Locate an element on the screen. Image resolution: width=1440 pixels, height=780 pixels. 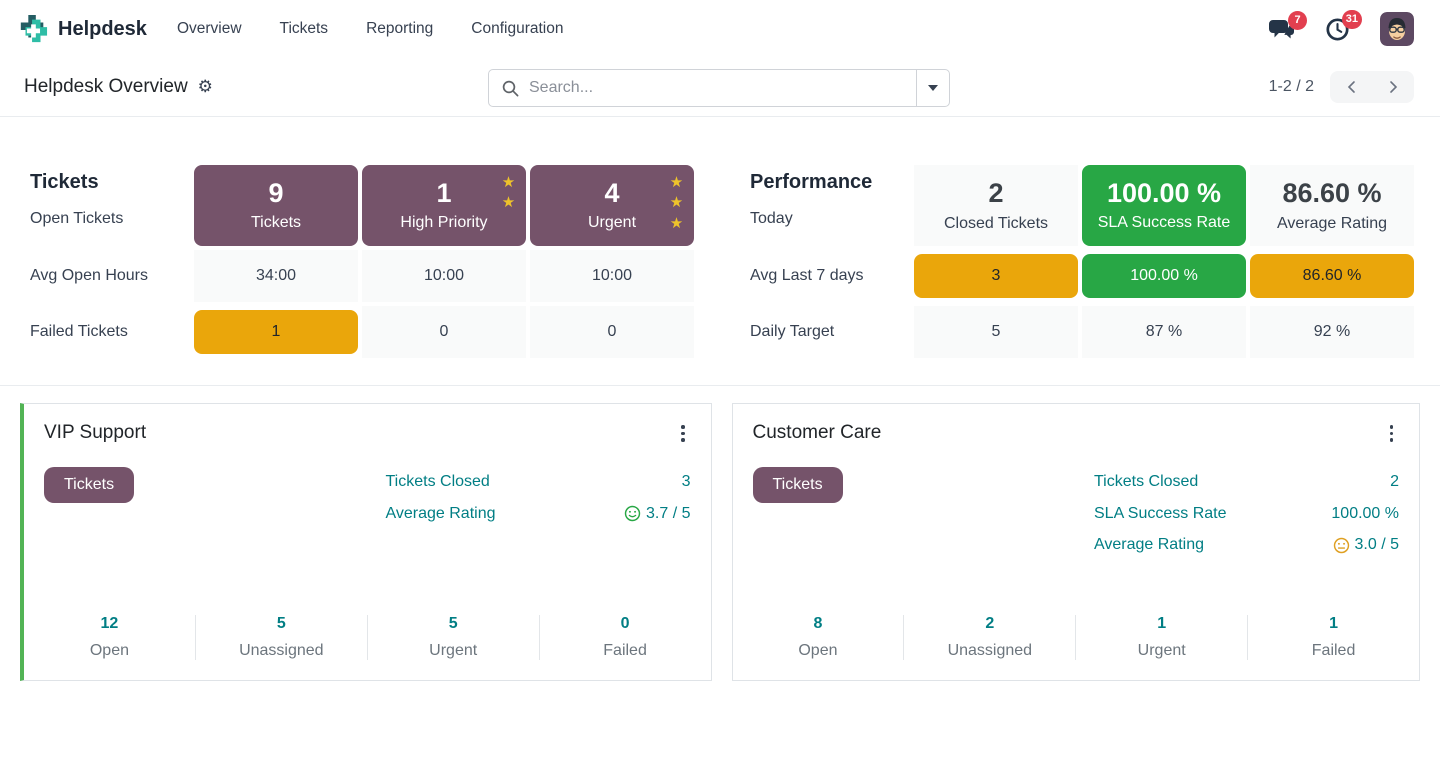
menu-configuration: Configuration is located at coordinates (517, 28).